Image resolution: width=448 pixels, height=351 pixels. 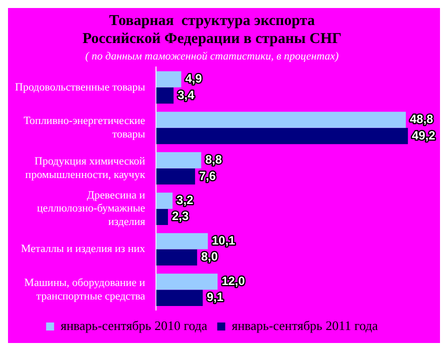 What do you see at coordinates (213, 159) in the screenshot?
I see `data-label: 8,8` at bounding box center [213, 159].